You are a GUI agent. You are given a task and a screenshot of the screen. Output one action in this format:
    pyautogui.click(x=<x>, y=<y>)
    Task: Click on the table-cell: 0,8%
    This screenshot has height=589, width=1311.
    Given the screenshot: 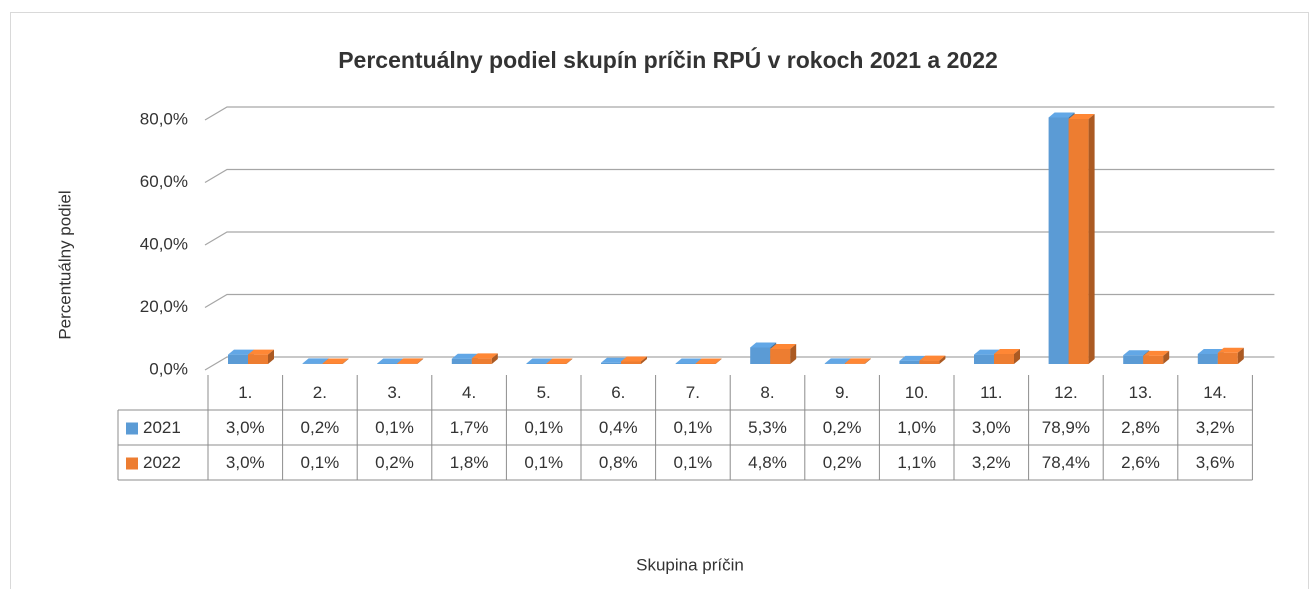 What is the action you would take?
    pyautogui.click(x=618, y=462)
    